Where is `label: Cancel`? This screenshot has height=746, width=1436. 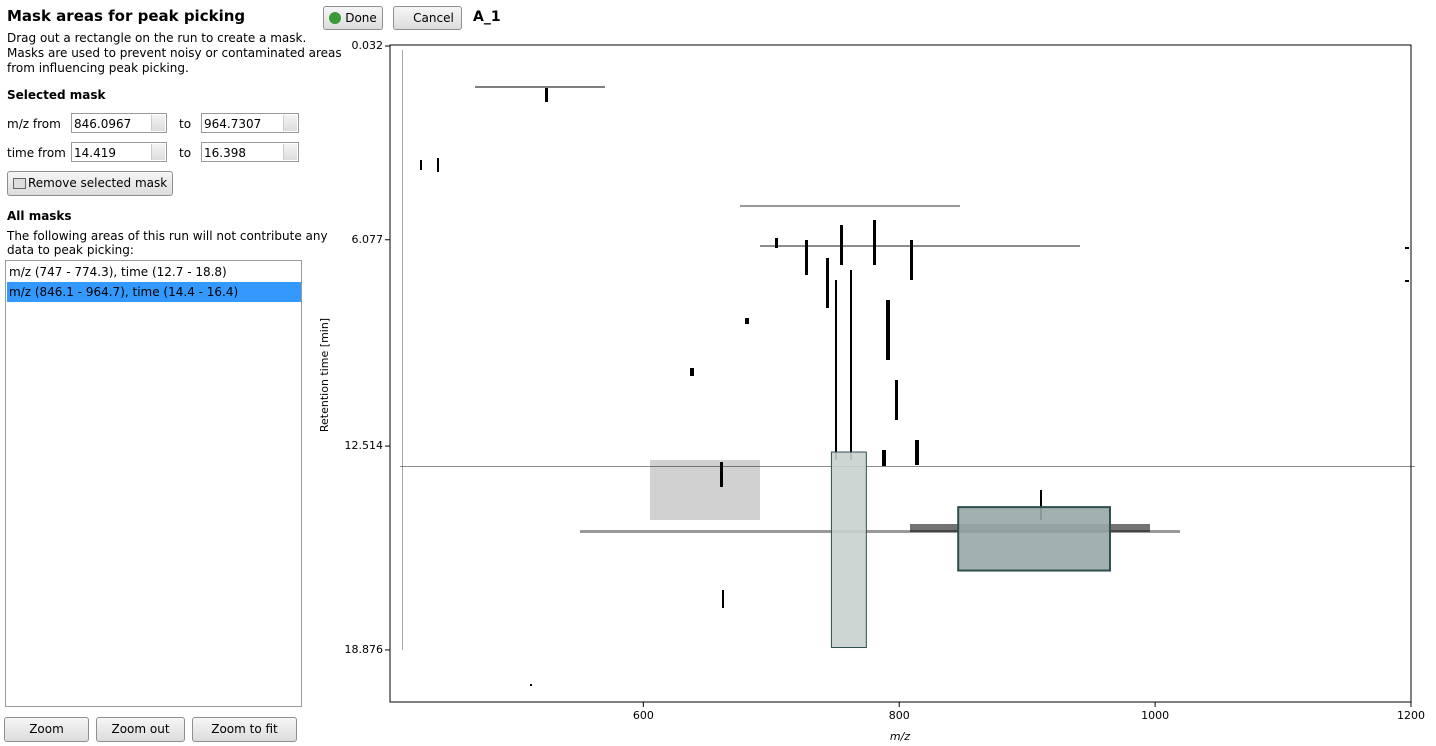
label: Cancel is located at coordinates (433, 18).